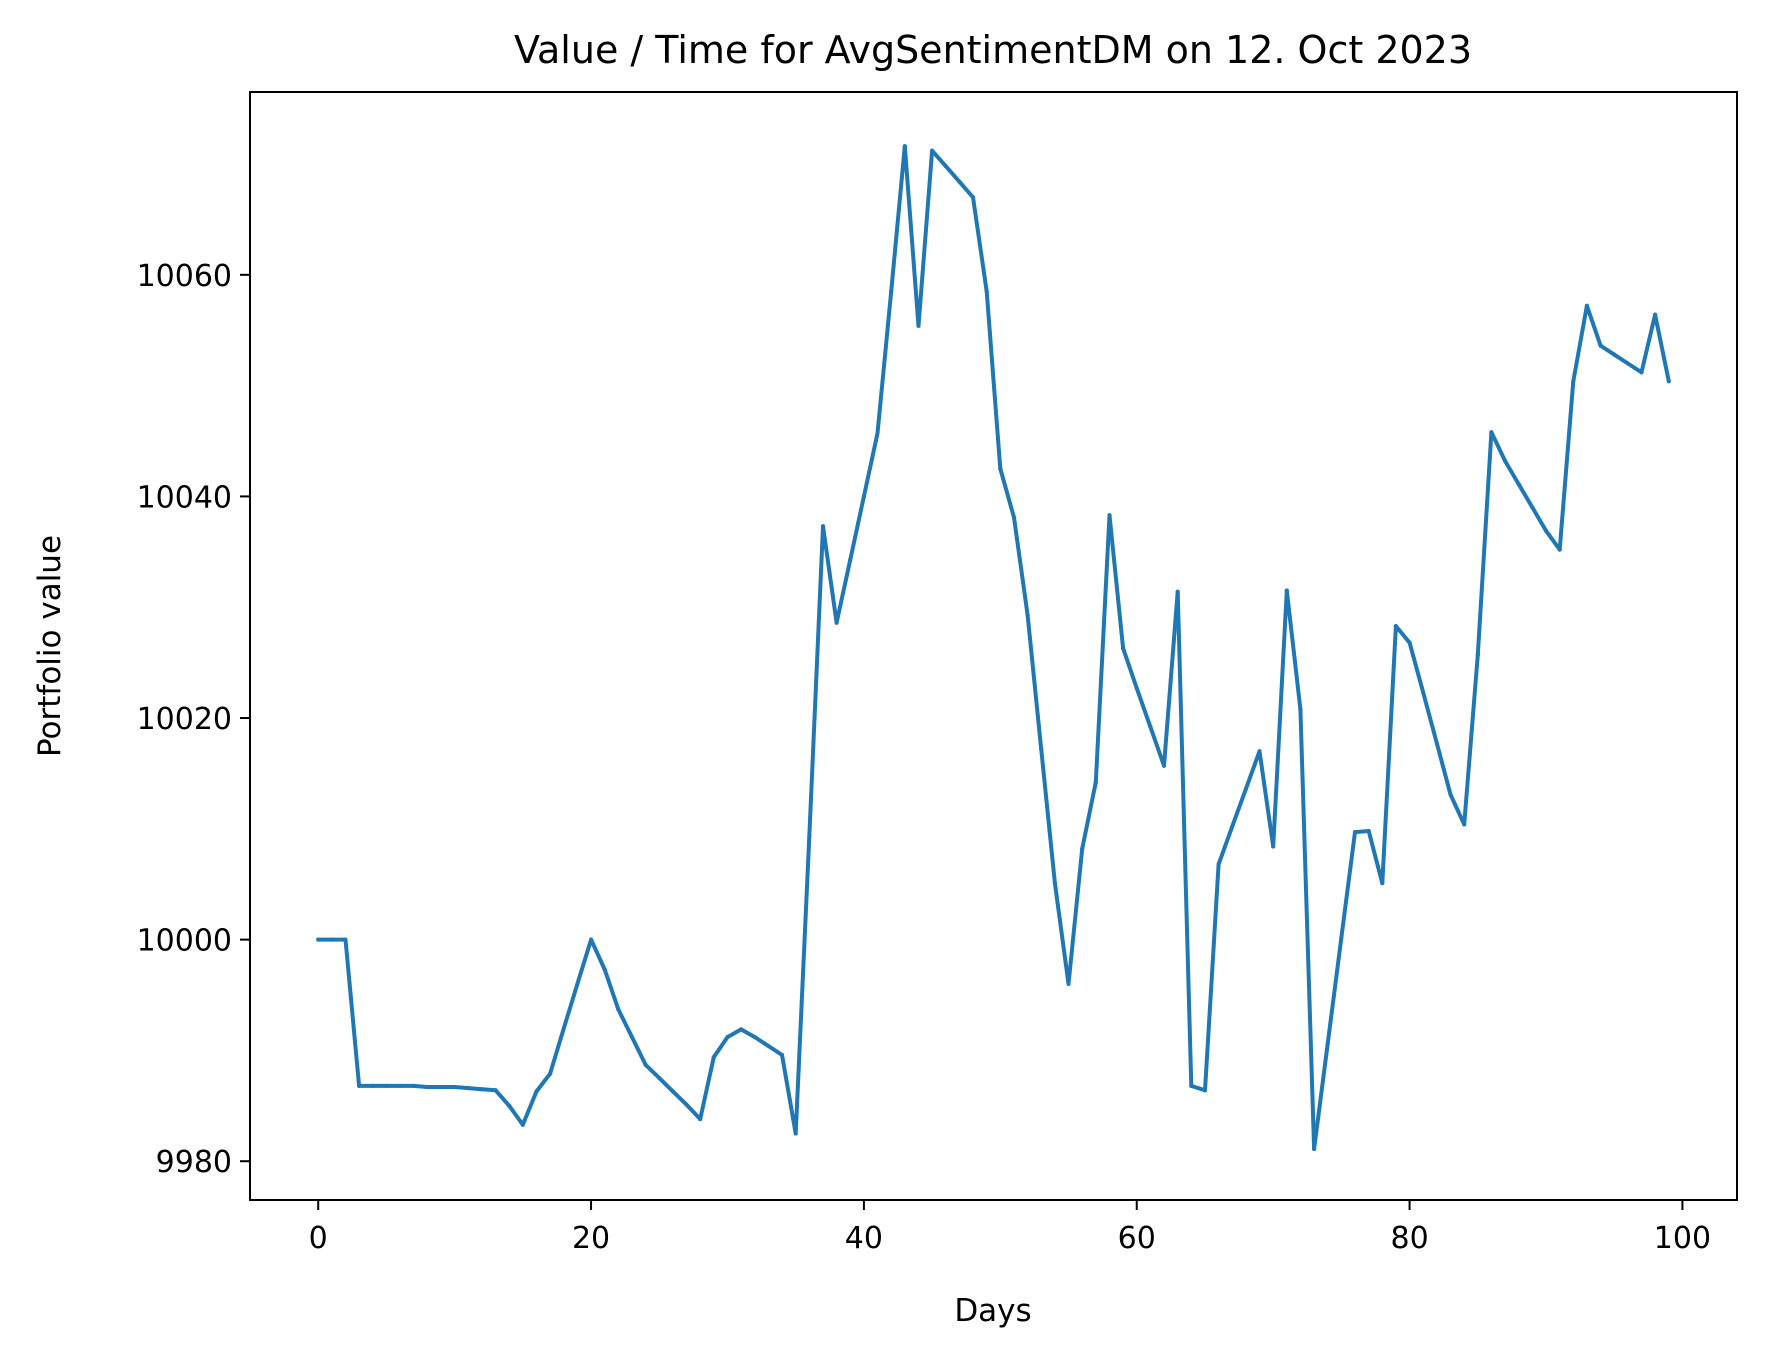 The image size is (1768, 1365). Describe the element at coordinates (1137, 1238) in the screenshot. I see `x-tick-label: 60` at that location.